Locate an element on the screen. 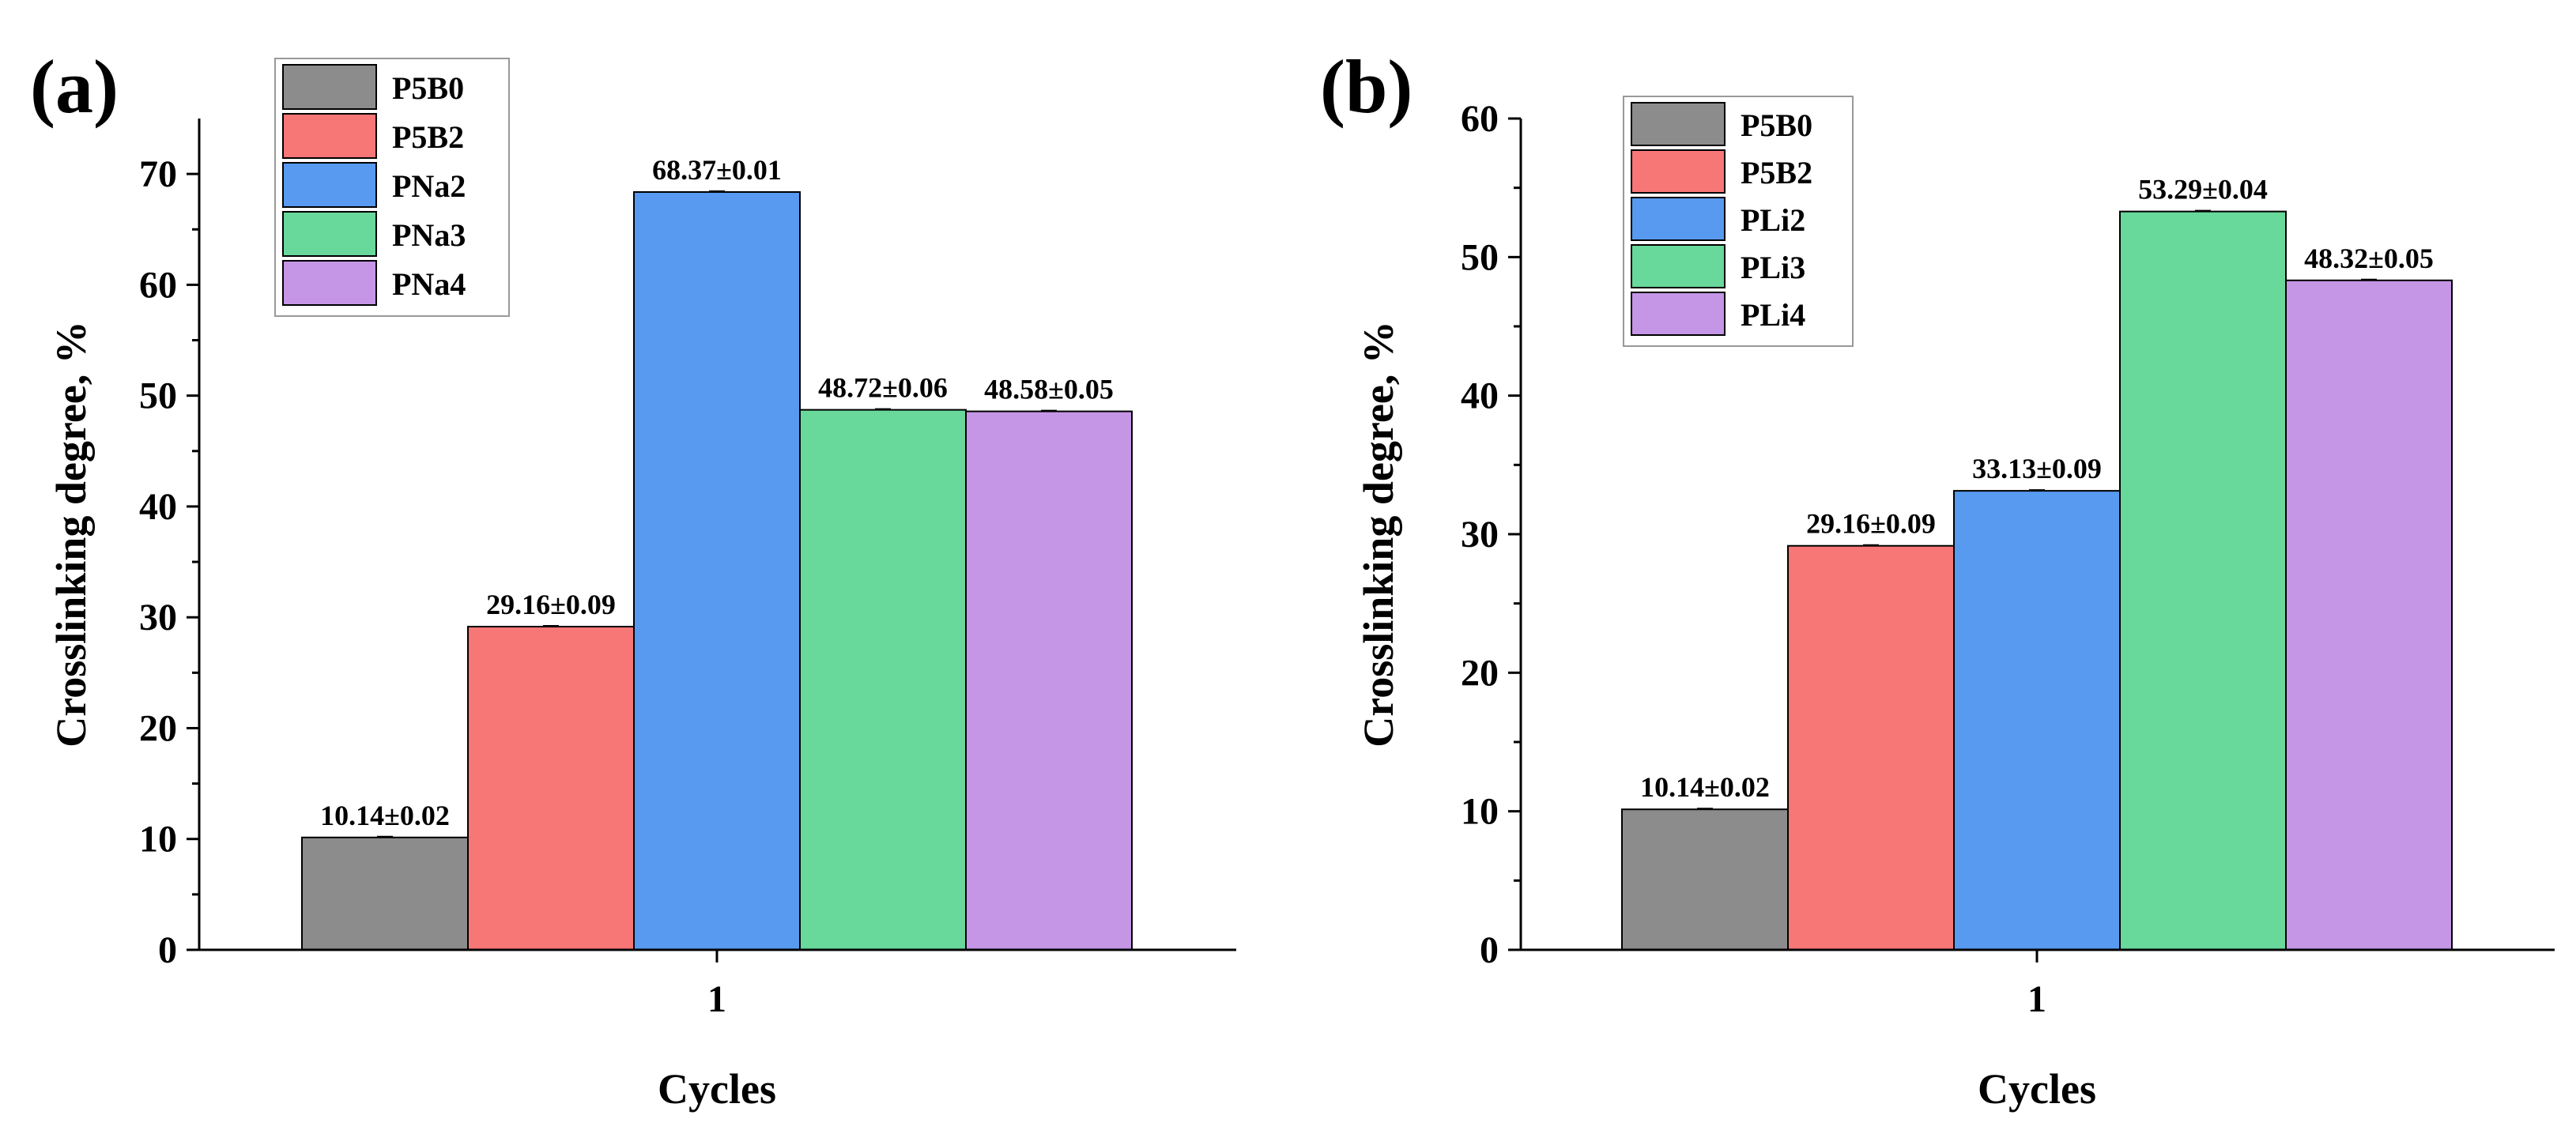  bar-pna2 is located at coordinates (717, 570).